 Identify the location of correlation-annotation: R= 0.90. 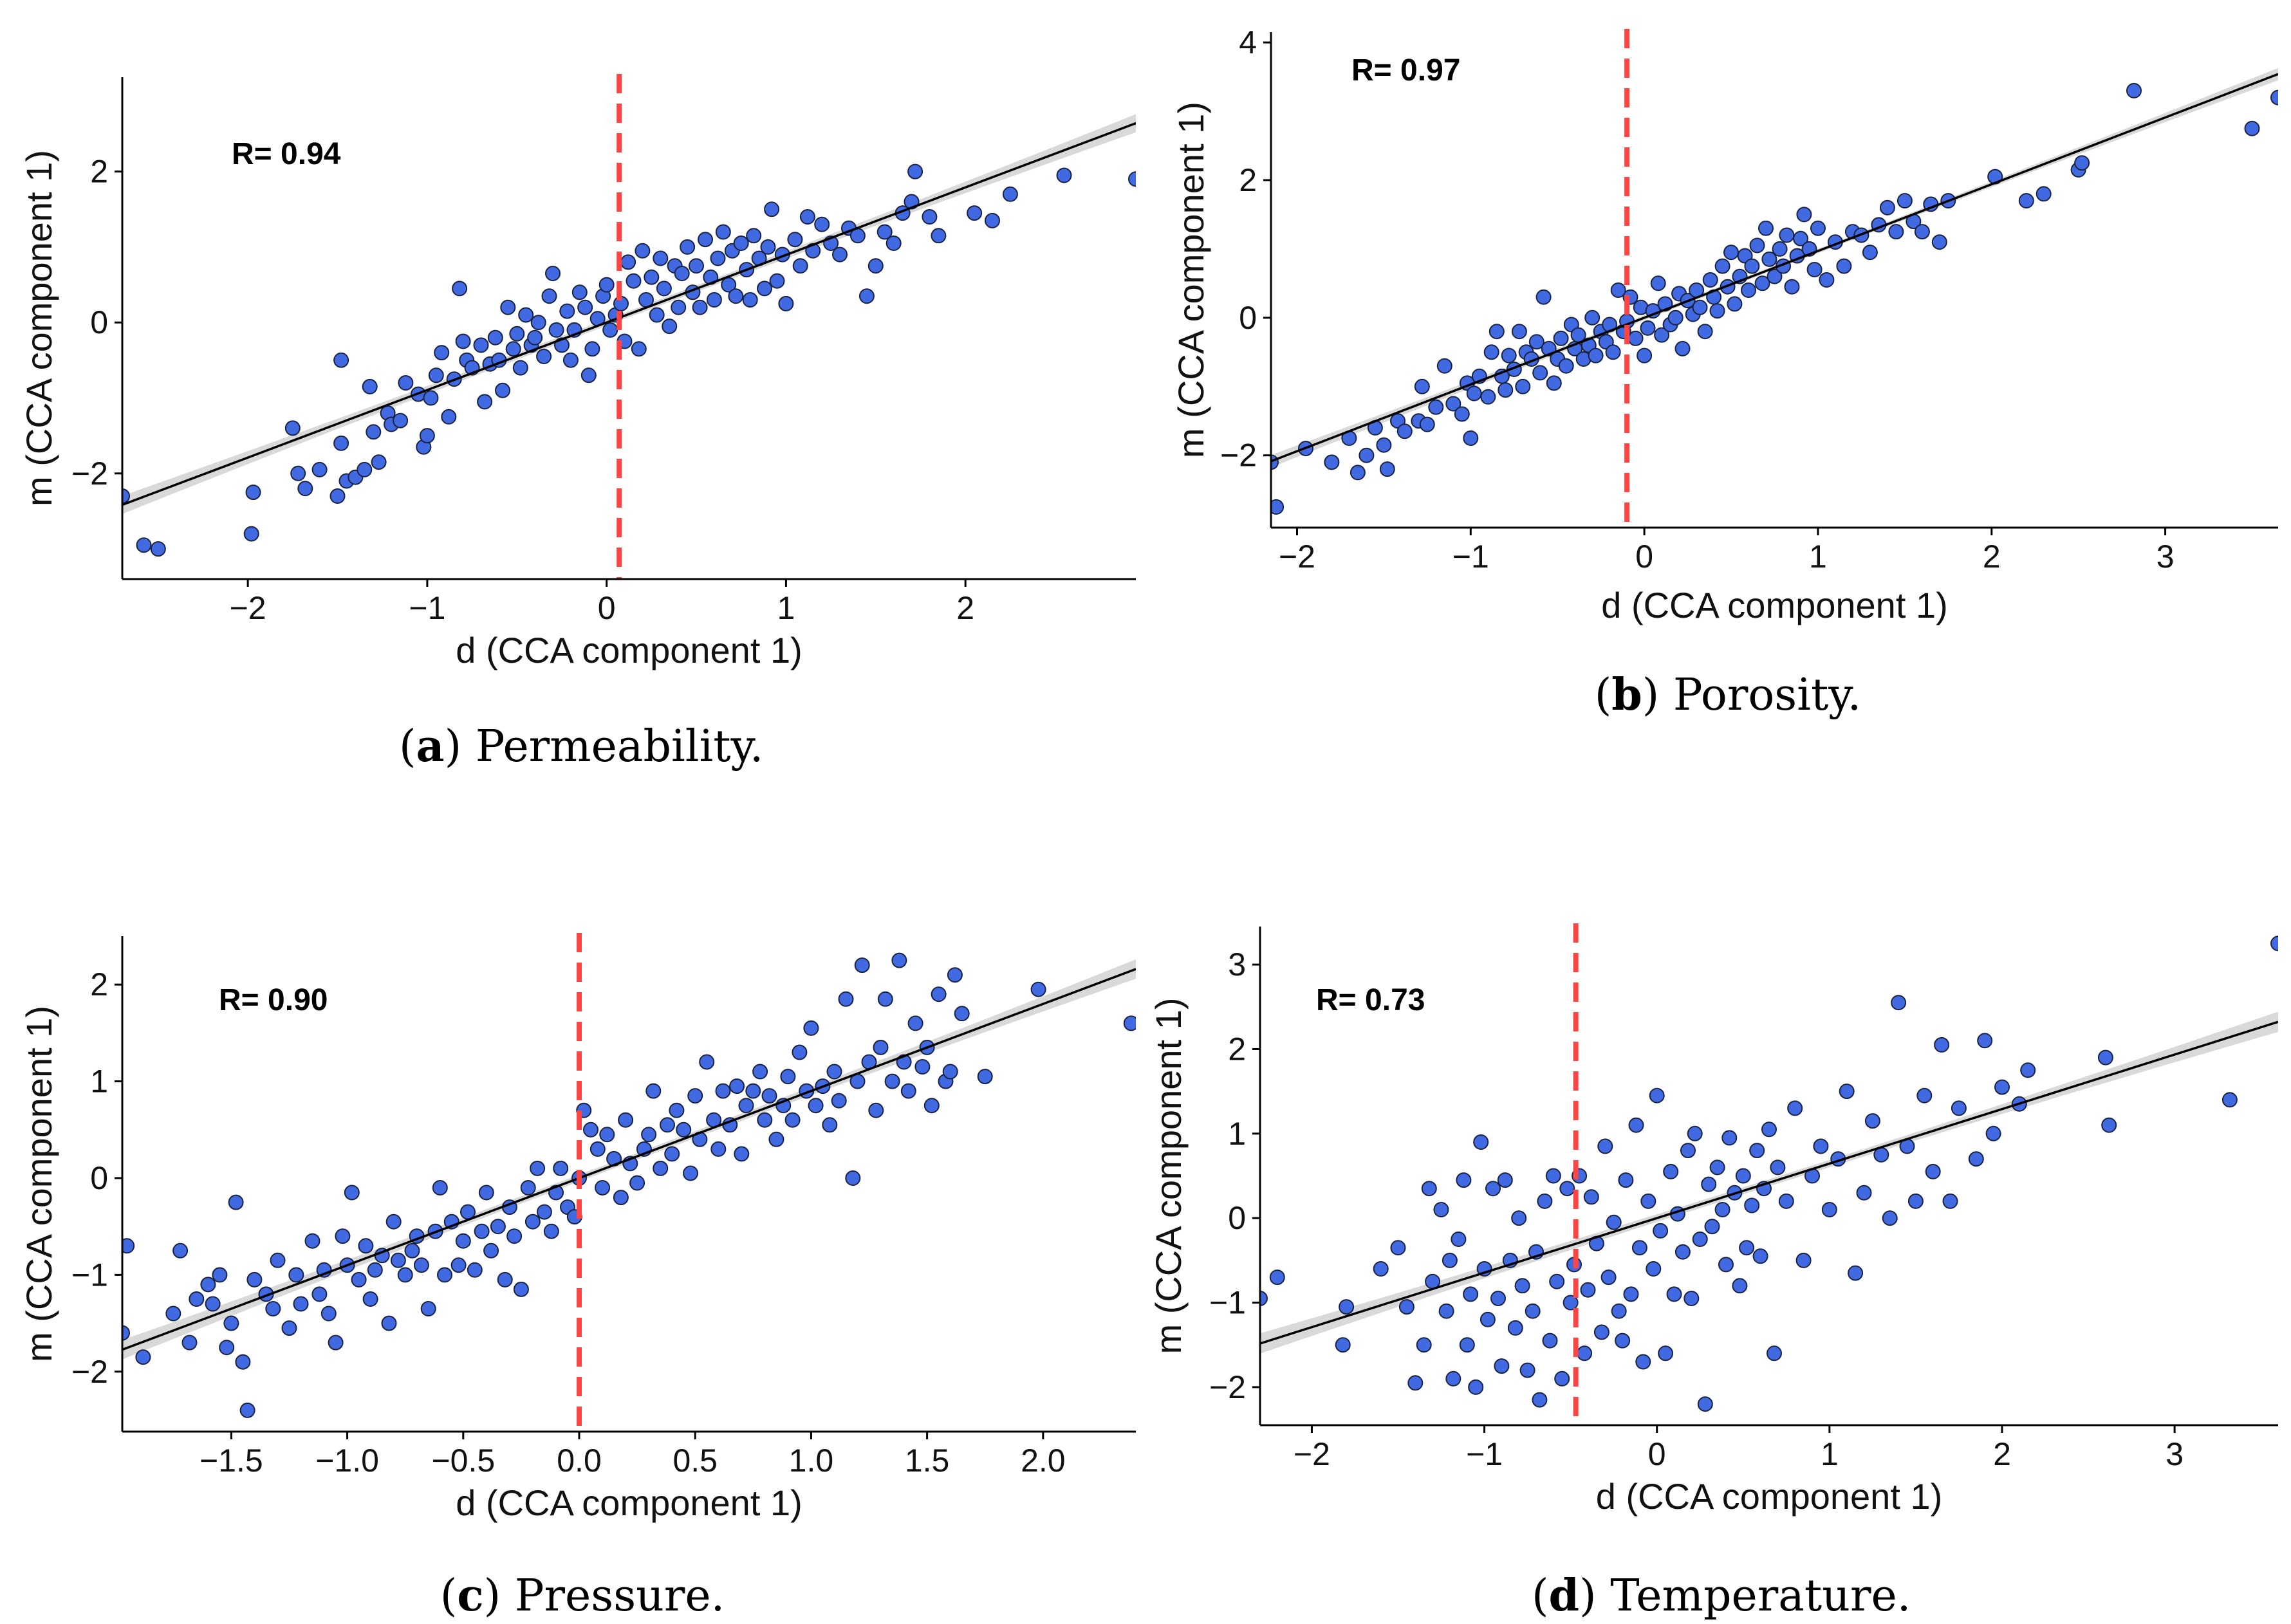
(273, 1000).